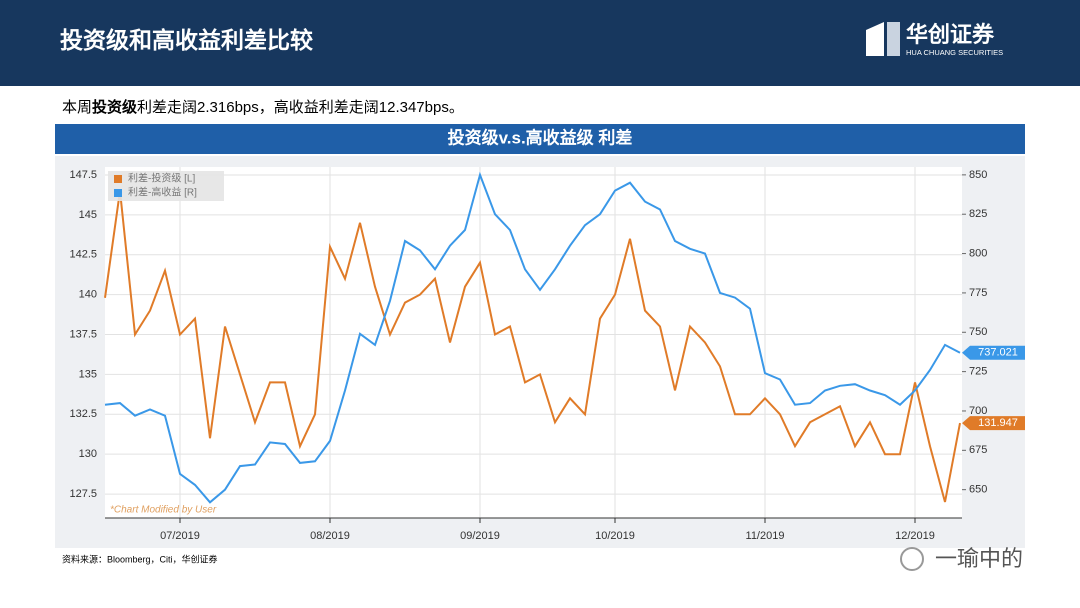  What do you see at coordinates (83, 255) in the screenshot?
I see `y-tick-label: 142.5` at bounding box center [83, 255].